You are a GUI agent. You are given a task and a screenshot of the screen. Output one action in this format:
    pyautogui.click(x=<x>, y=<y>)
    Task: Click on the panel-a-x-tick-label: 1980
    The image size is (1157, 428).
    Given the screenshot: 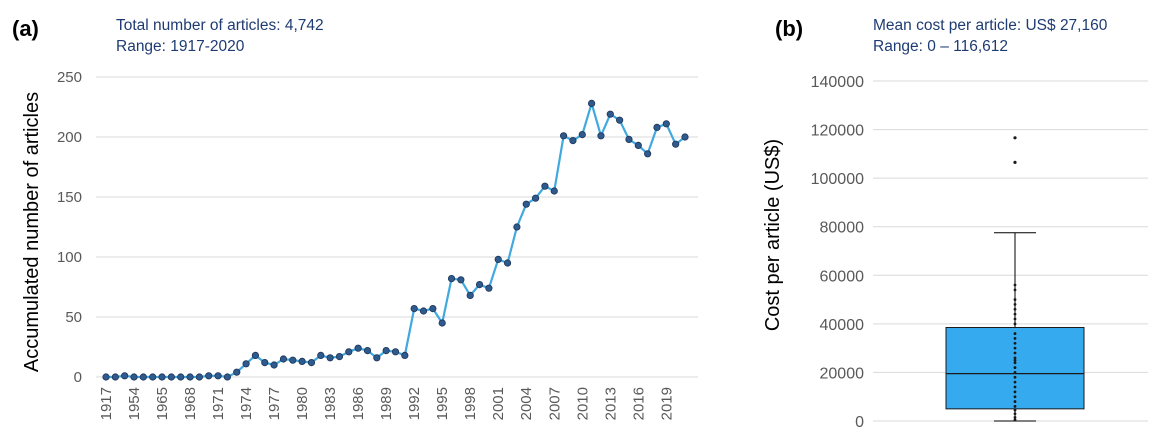 What is the action you would take?
    pyautogui.click(x=302, y=403)
    